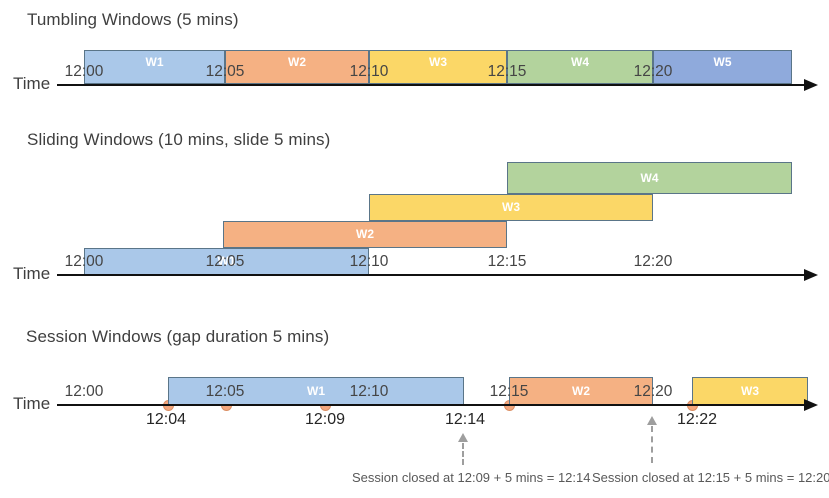 This screenshot has height=498, width=829. What do you see at coordinates (166, 419) in the screenshot?
I see `event-time-label: 12:04` at bounding box center [166, 419].